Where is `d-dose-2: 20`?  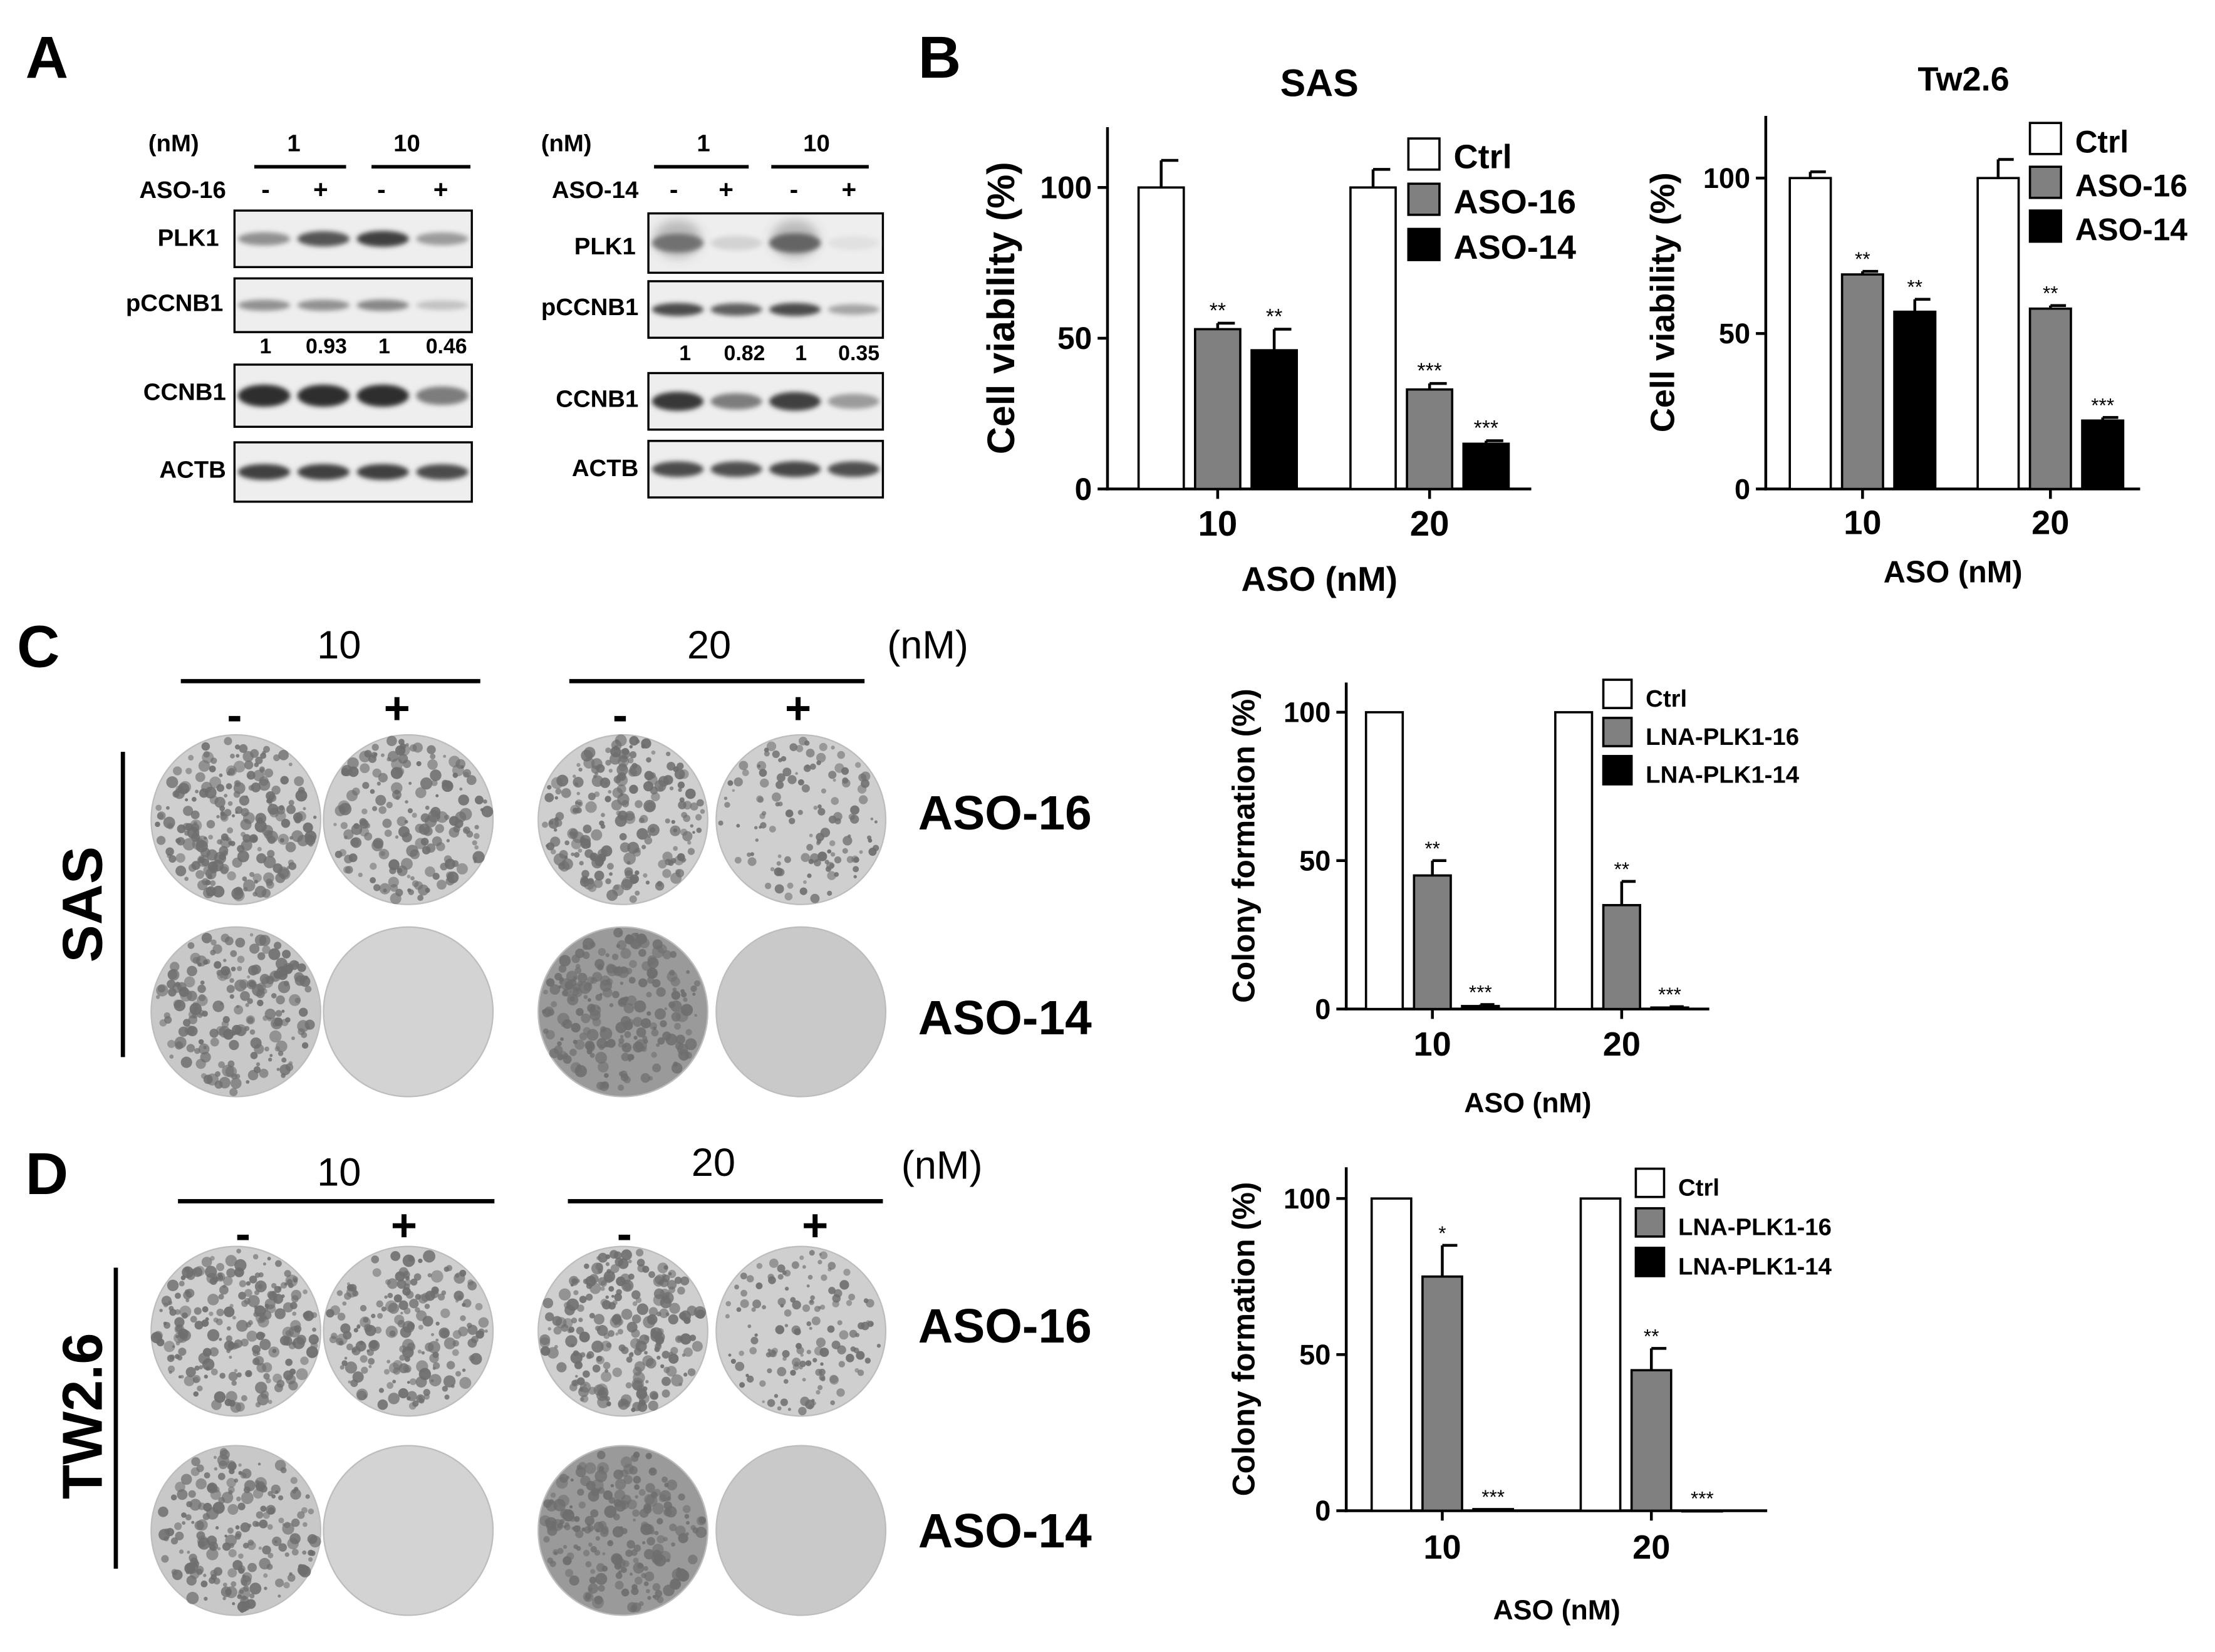 d-dose-2: 20 is located at coordinates (713, 1163).